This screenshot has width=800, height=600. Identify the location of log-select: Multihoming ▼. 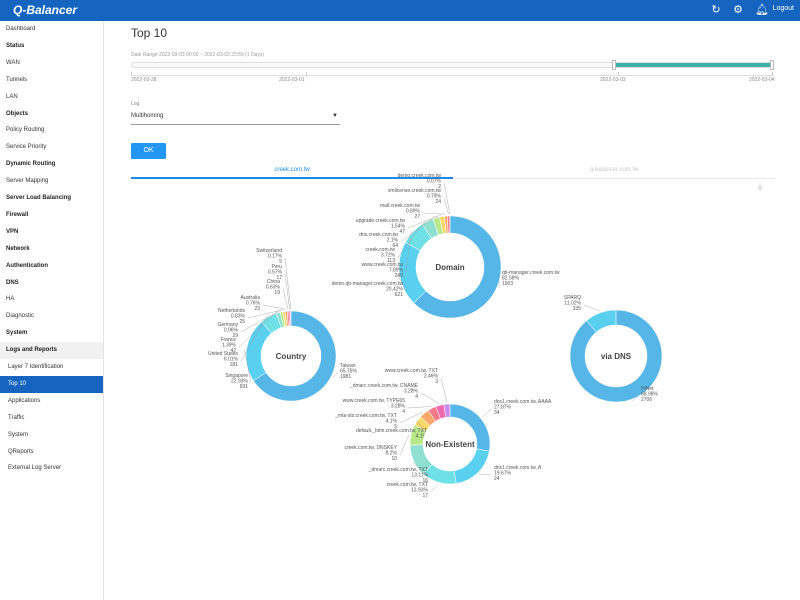
(235, 117).